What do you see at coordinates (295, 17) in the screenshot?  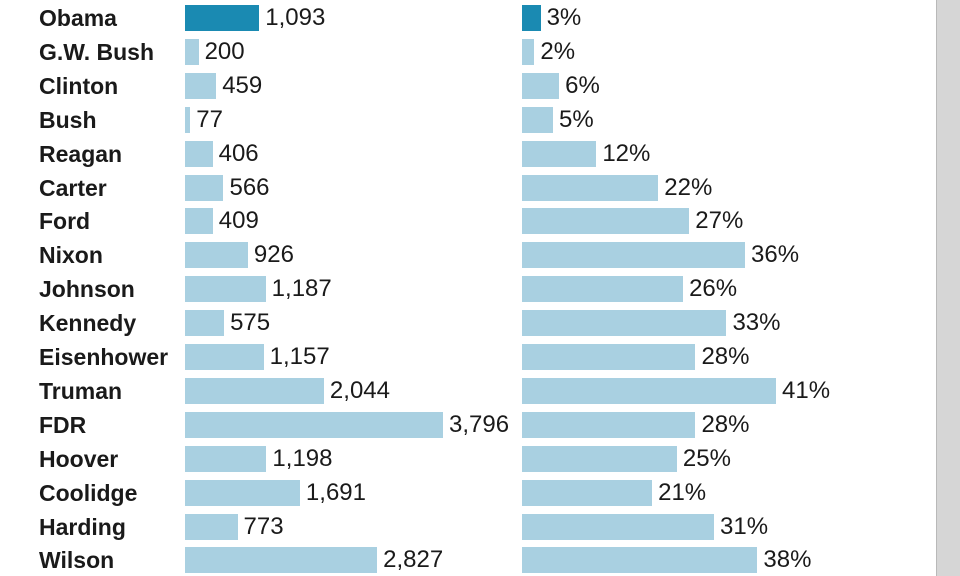 I see `data-label: 1,093` at bounding box center [295, 17].